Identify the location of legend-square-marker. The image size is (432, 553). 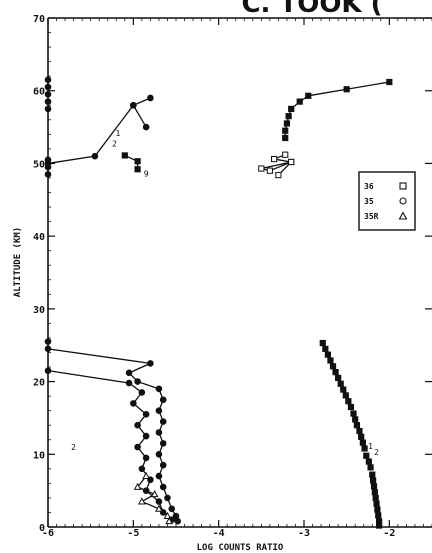
(403, 186).